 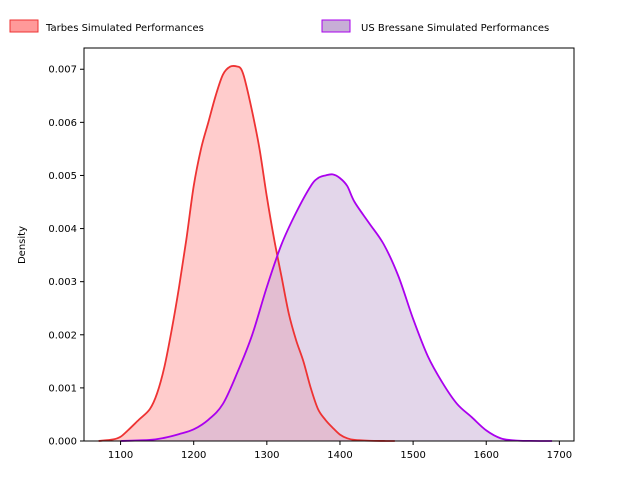 I want to click on x-tick-label: 1100, so click(x=120, y=455).